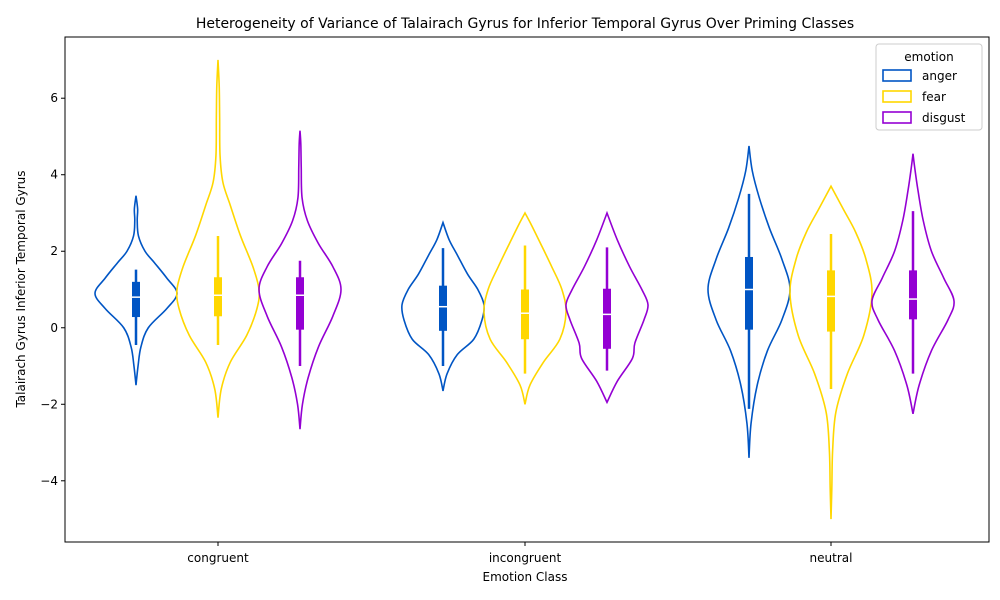 Image resolution: width=1000 pixels, height=600 pixels. Describe the element at coordinates (939, 76) in the screenshot. I see `legend-label-anger: anger` at that location.